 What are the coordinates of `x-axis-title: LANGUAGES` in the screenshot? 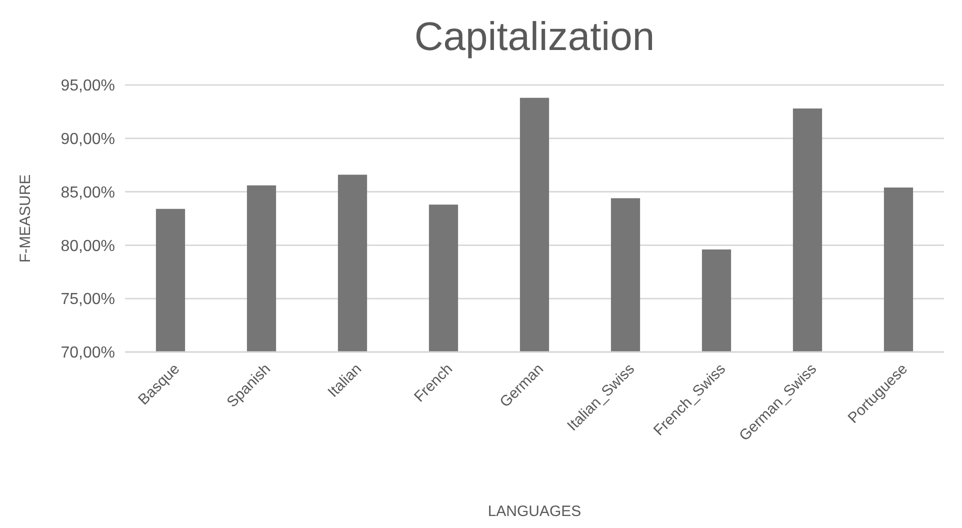 It's located at (535, 511).